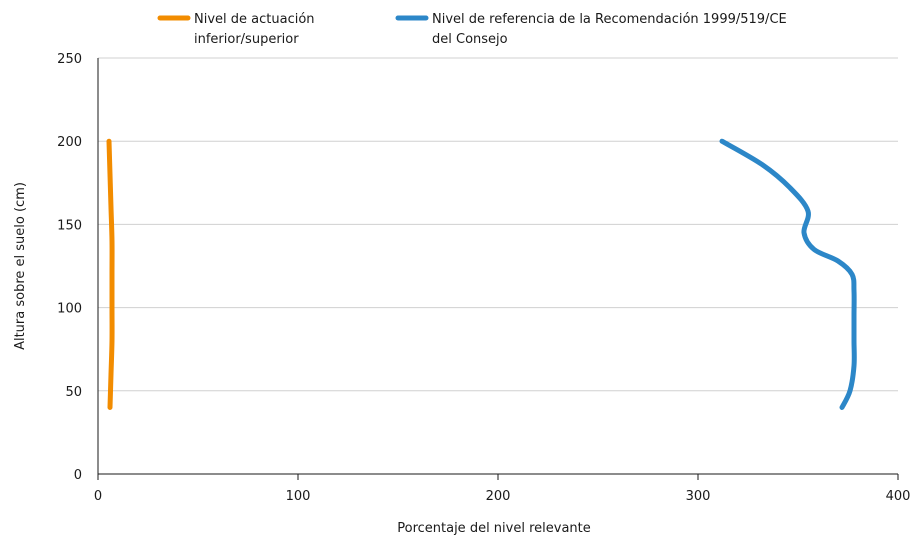  Describe the element at coordinates (69, 267) in the screenshot. I see `y-tick-labels: 0 50 100 150 200 250` at that location.